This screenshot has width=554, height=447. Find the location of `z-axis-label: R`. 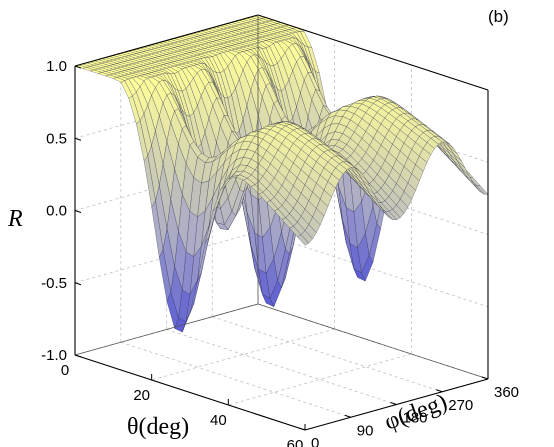

z-axis-label: R is located at coordinates (15, 219).